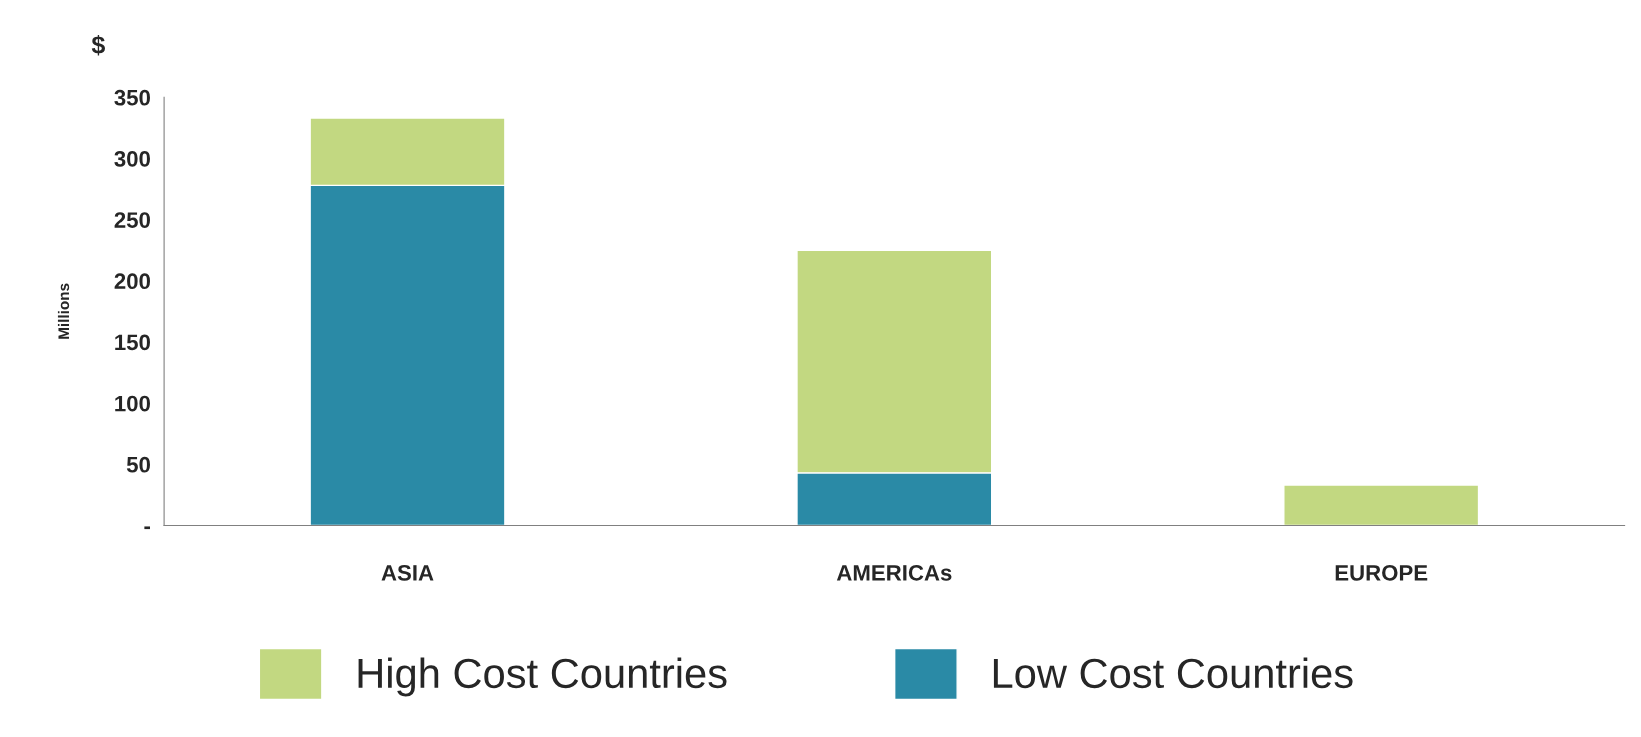 This screenshot has width=1641, height=737. I want to click on y-tick-label: 350, so click(132, 97).